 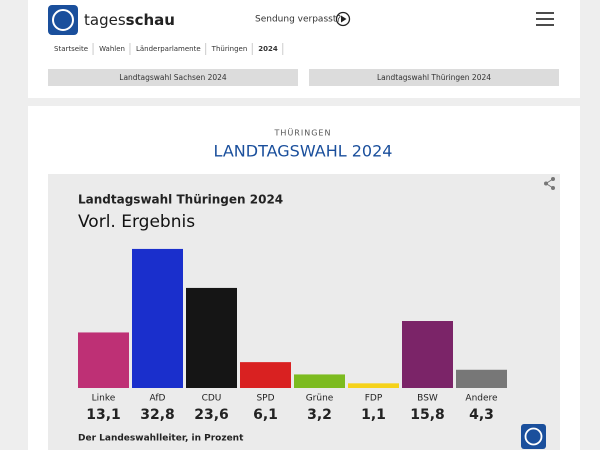 What do you see at coordinates (212, 399) in the screenshot?
I see `category-label: CDU` at bounding box center [212, 399].